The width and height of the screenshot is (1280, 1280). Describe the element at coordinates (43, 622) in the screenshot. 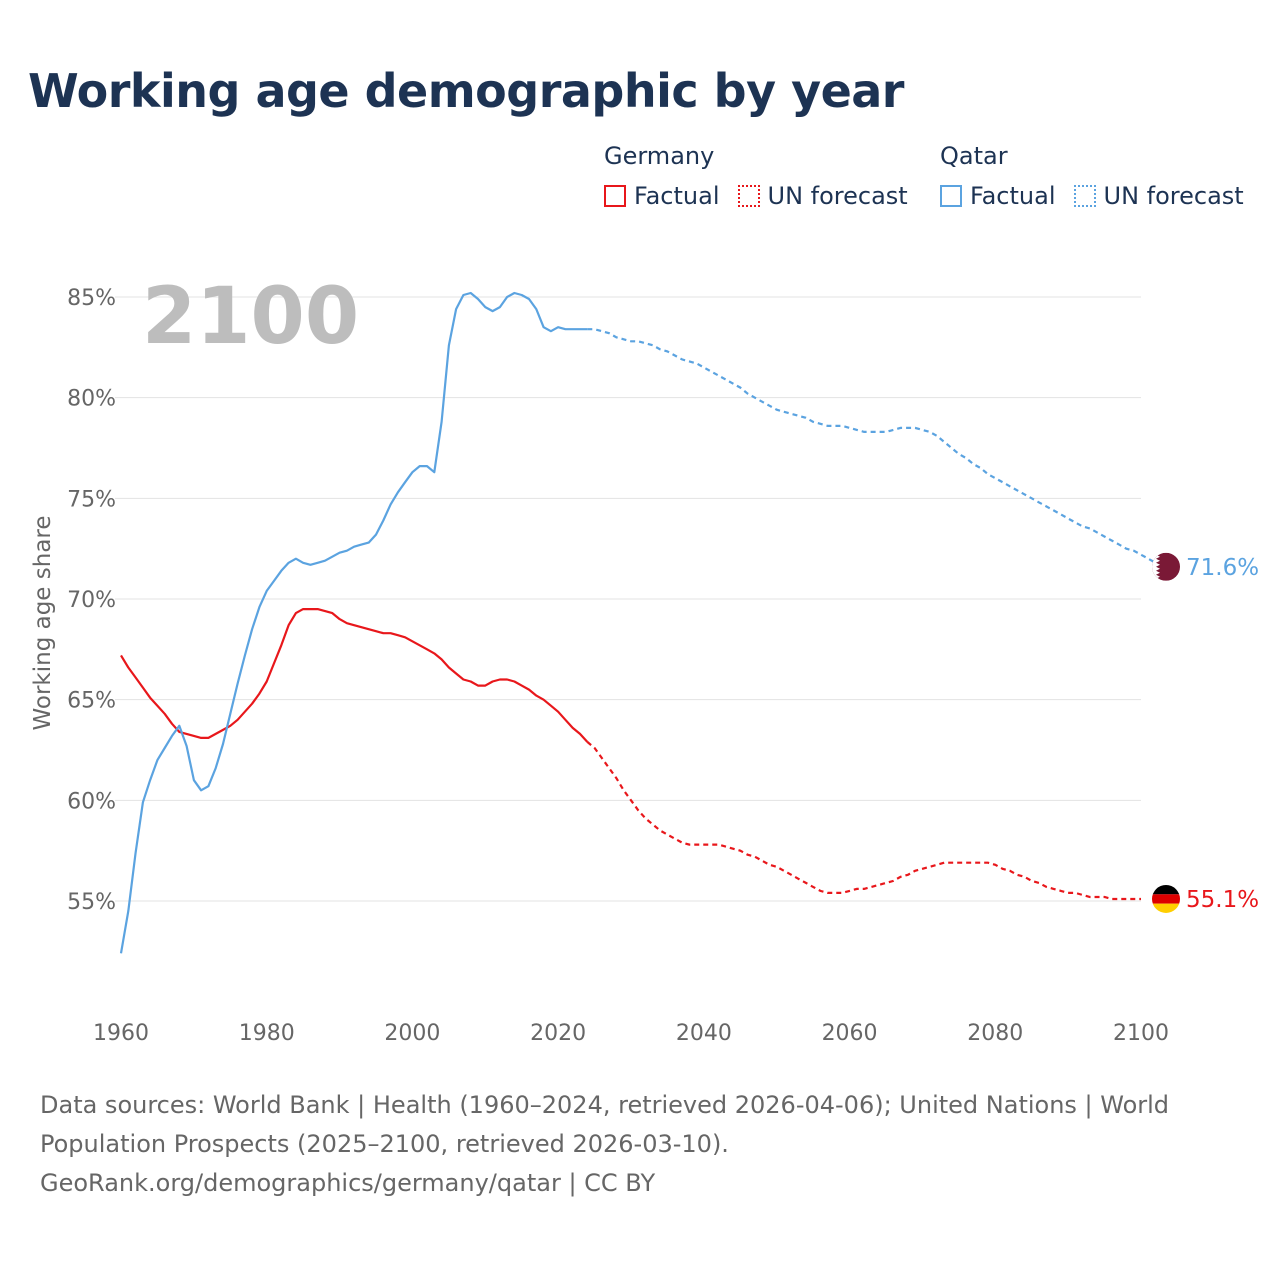

I see `y-axis-label: Working age share` at that location.